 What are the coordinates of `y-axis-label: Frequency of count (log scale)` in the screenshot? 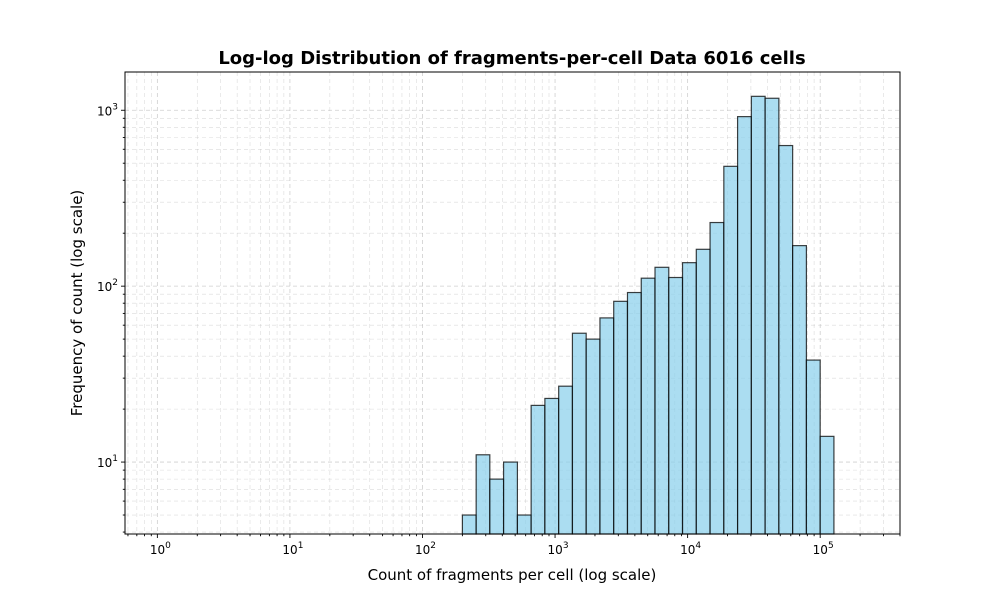 It's located at (77, 303).